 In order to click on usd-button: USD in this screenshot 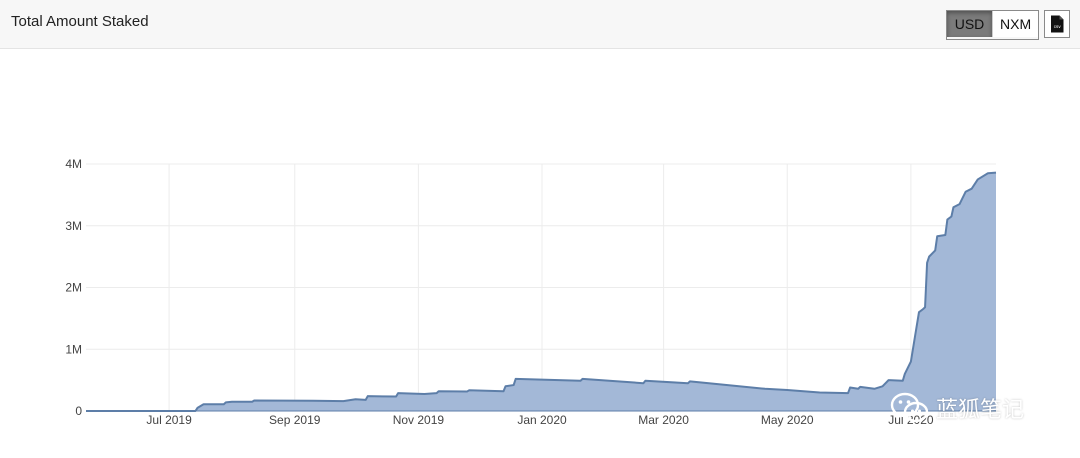, I will do `click(969, 24)`.